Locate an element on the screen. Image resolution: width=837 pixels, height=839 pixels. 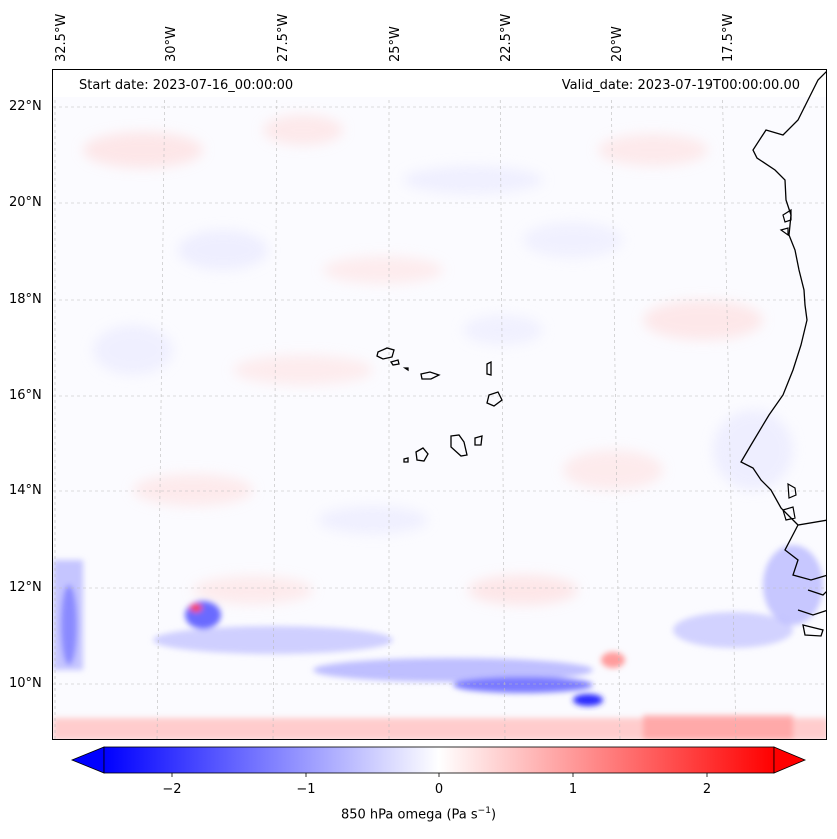
island-boa-vista is located at coordinates (494, 399).